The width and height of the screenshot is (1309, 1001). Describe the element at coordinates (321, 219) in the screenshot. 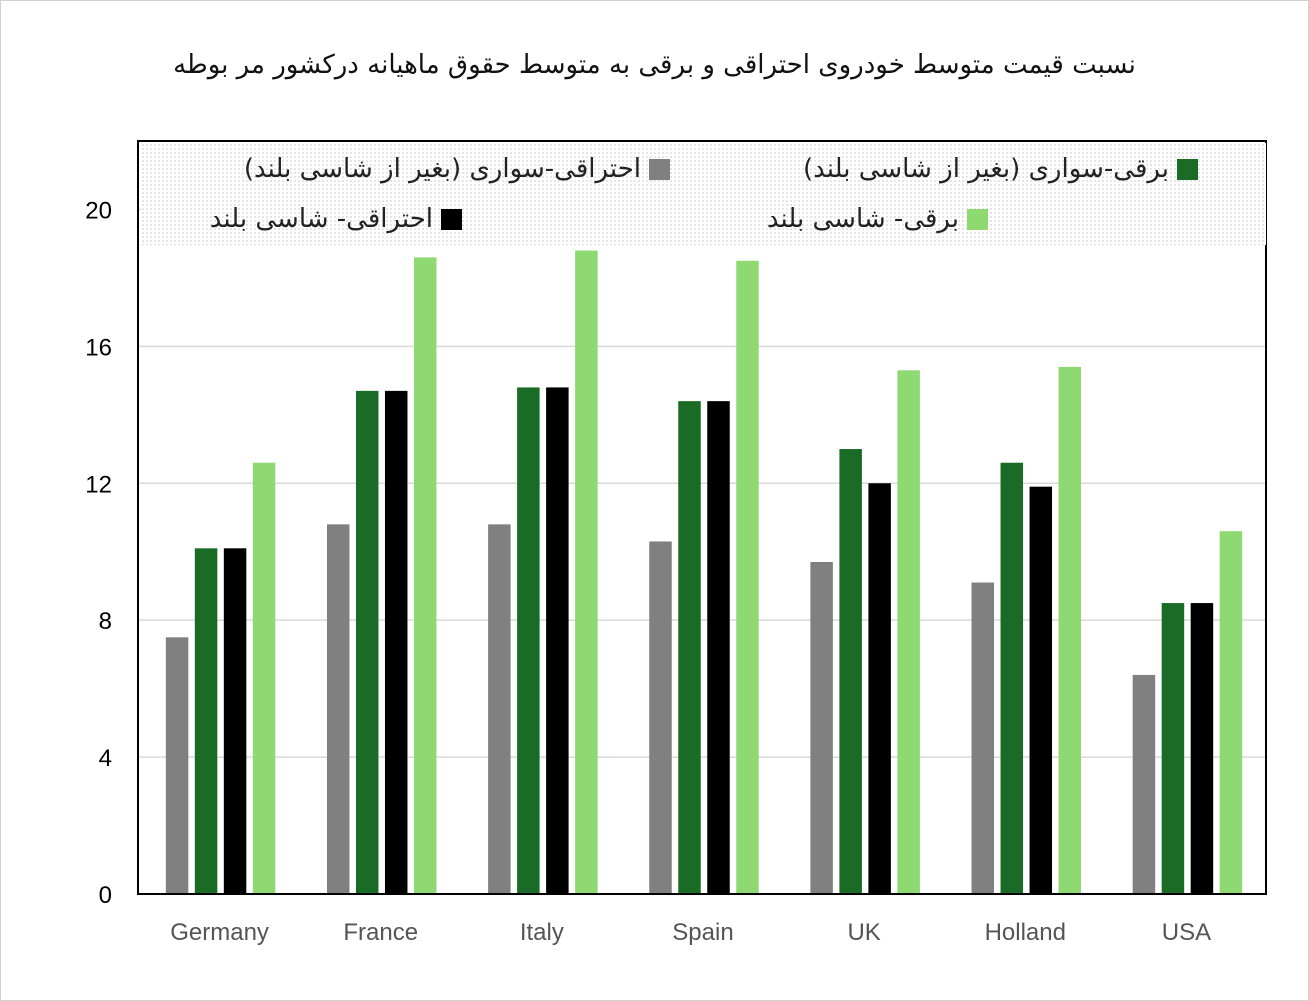

I see `legend-label: احتراقی- شاسی بلند` at that location.